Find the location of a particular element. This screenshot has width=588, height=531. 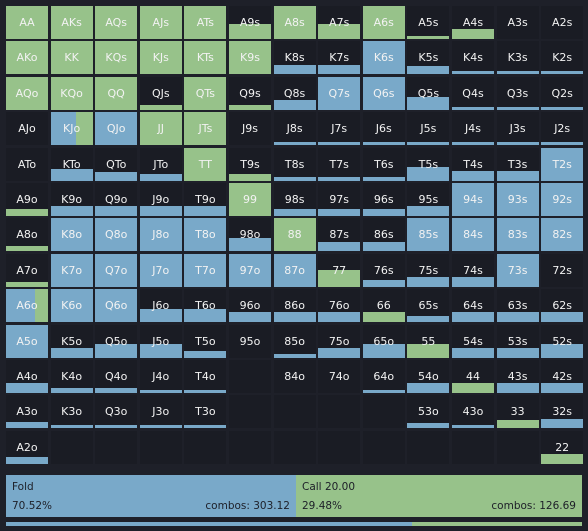

hand-cell-95o: 95o is located at coordinates (250, 341).